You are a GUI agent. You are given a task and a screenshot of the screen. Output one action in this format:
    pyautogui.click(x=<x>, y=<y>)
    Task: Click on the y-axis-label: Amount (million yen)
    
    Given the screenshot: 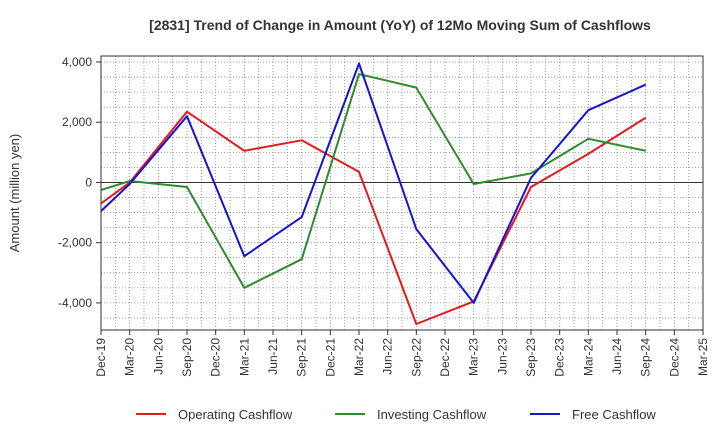 What is the action you would take?
    pyautogui.click(x=14, y=193)
    